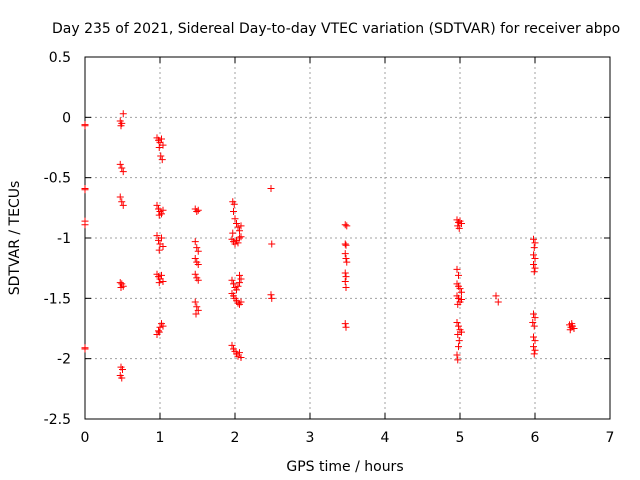 The height and width of the screenshot is (480, 640). I want to click on y-tick-label: -0.5, so click(57, 179).